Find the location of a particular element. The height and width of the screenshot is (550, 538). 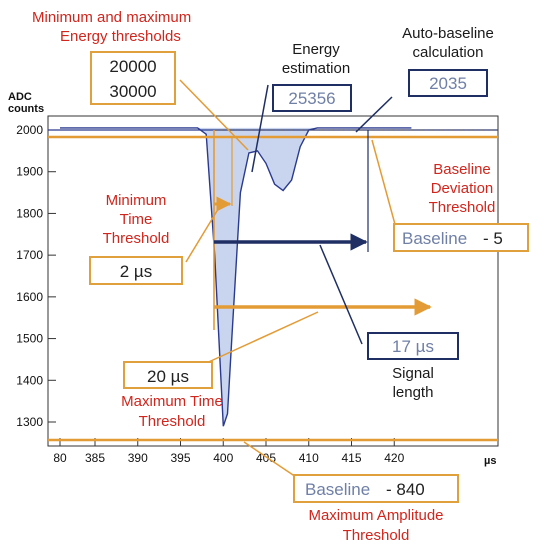

x-tick-label: 390 is located at coordinates (138, 458).